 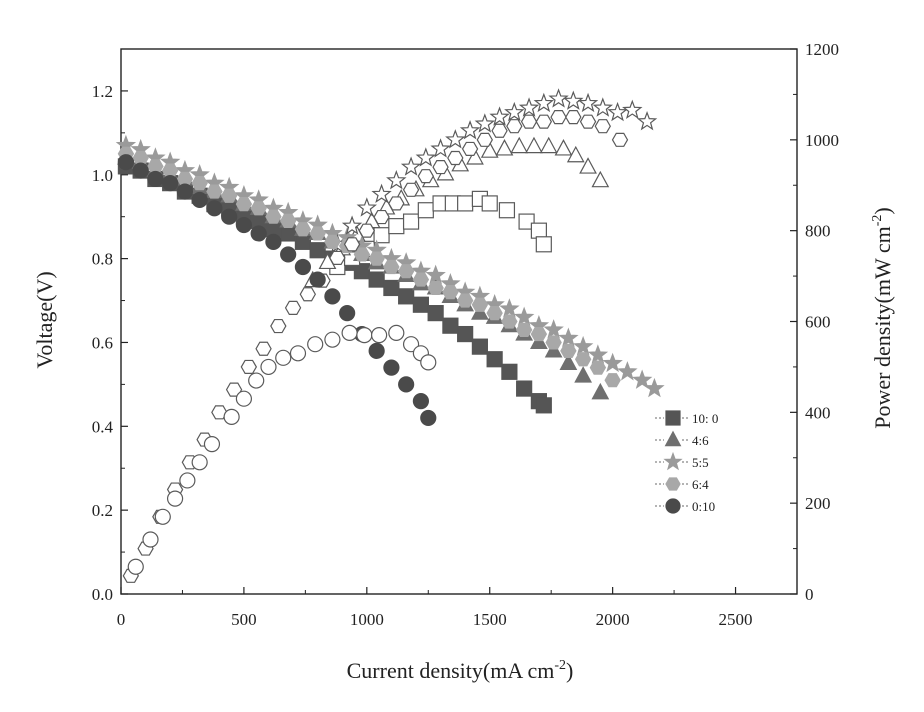 I want to click on x-axis-title-main: Current density(mA cm, so click(x=451, y=670).